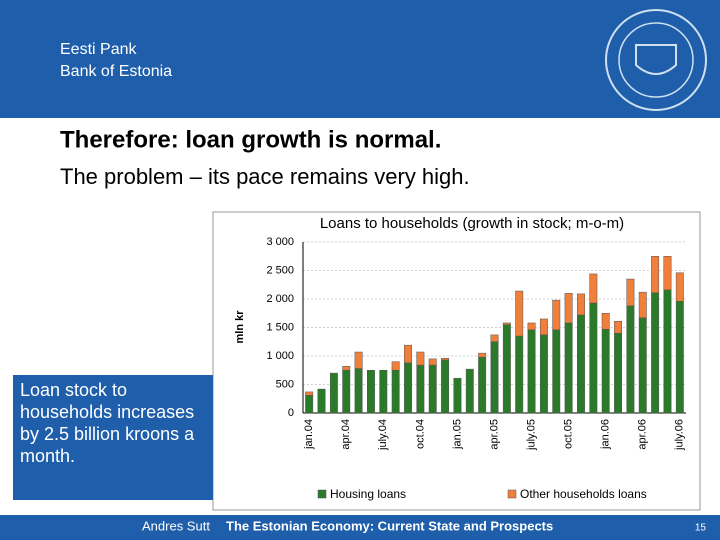 Image resolution: width=720 pixels, height=540 pixels. I want to click on legend-label: Other households loans, so click(583, 494).